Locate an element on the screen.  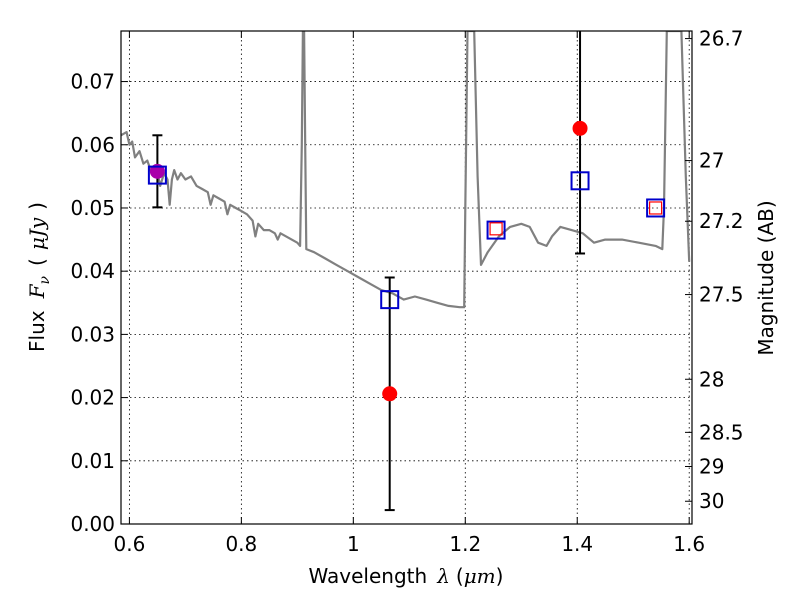
right-axis-title: Magnitude (AB) is located at coordinates (766, 277).